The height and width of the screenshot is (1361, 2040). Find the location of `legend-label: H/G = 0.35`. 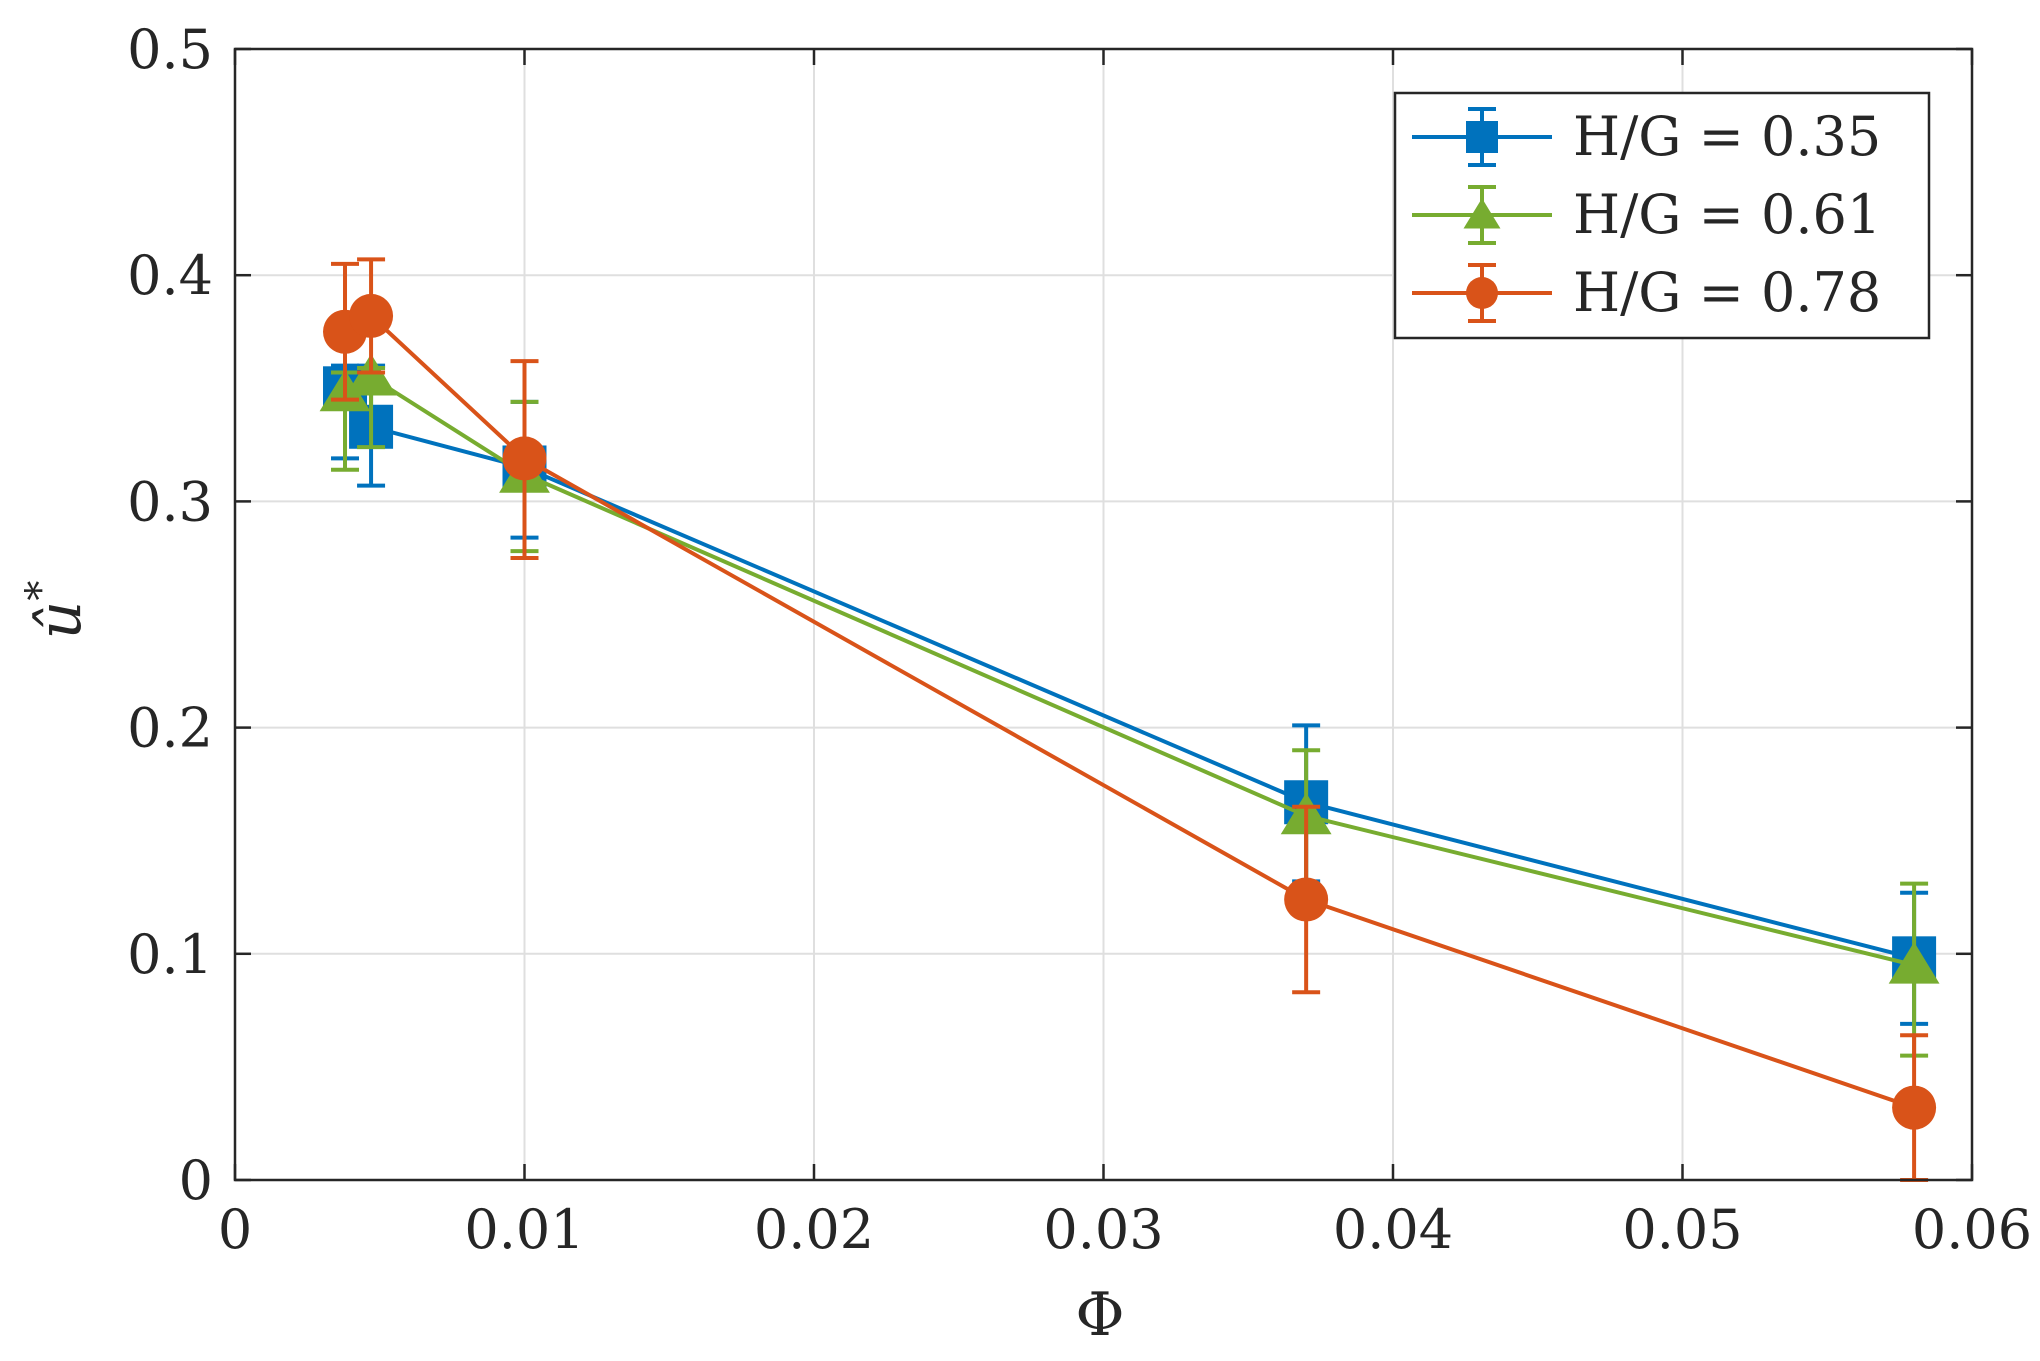

legend-label: H/G = 0.35 is located at coordinates (1727, 136).